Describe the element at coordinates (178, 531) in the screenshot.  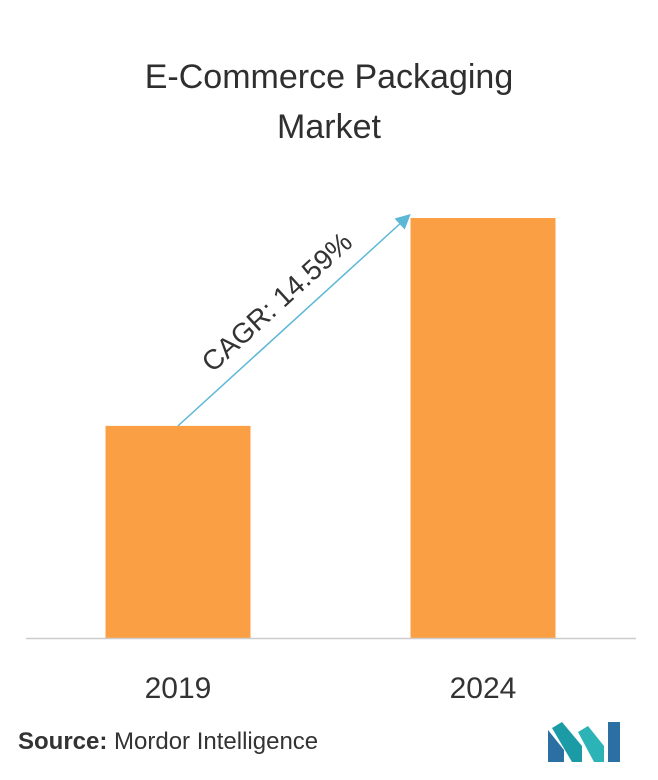
I see `bar-2019` at that location.